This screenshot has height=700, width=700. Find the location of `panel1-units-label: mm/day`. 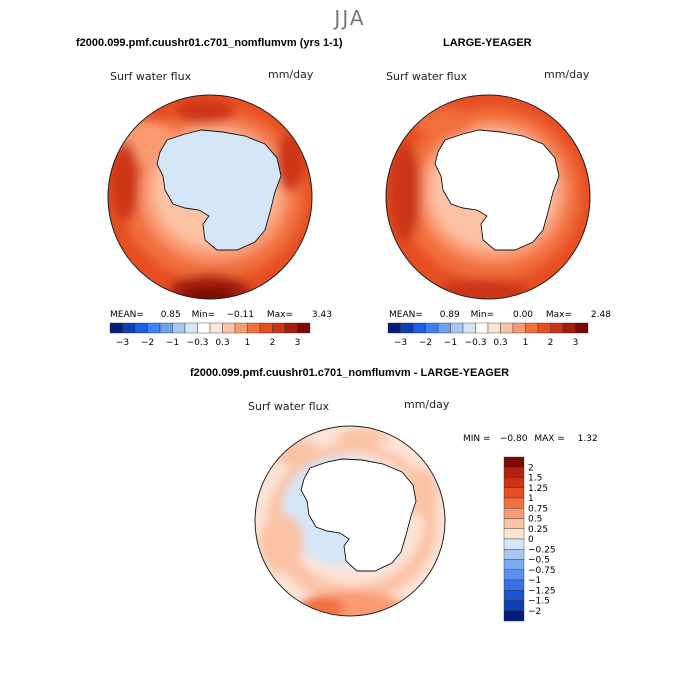

panel1-units-label: mm/day is located at coordinates (291, 74).